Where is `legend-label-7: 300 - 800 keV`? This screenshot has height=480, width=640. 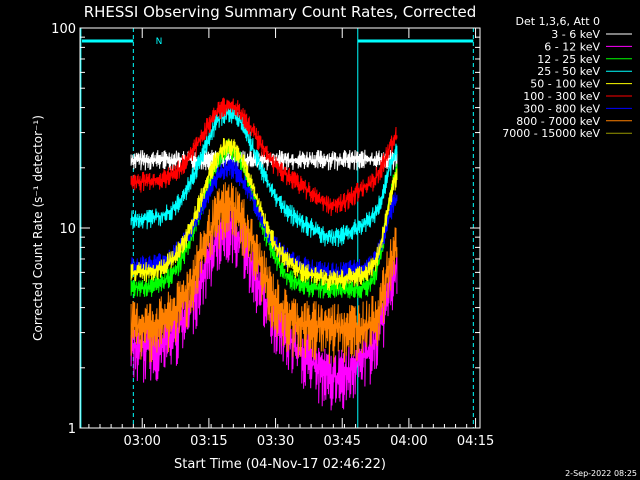
legend-label-7: 300 - 800 keV is located at coordinates (561, 108).